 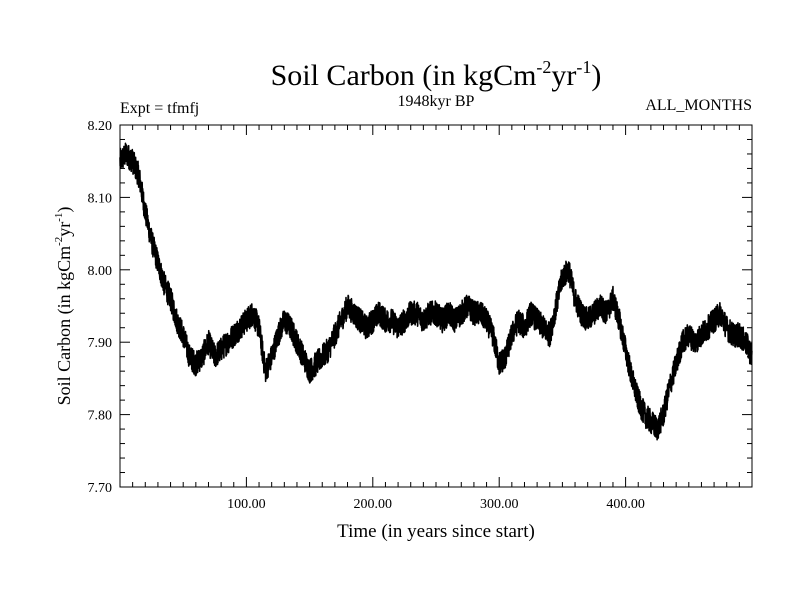 I want to click on y-axis-label-end: ), so click(x=64, y=210).